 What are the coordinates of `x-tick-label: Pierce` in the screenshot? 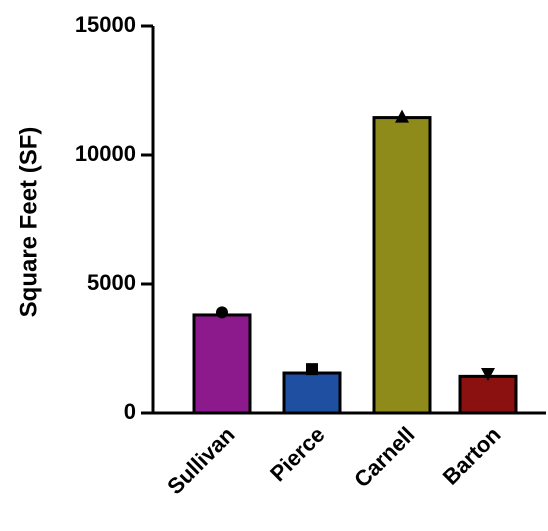 It's located at (297, 454).